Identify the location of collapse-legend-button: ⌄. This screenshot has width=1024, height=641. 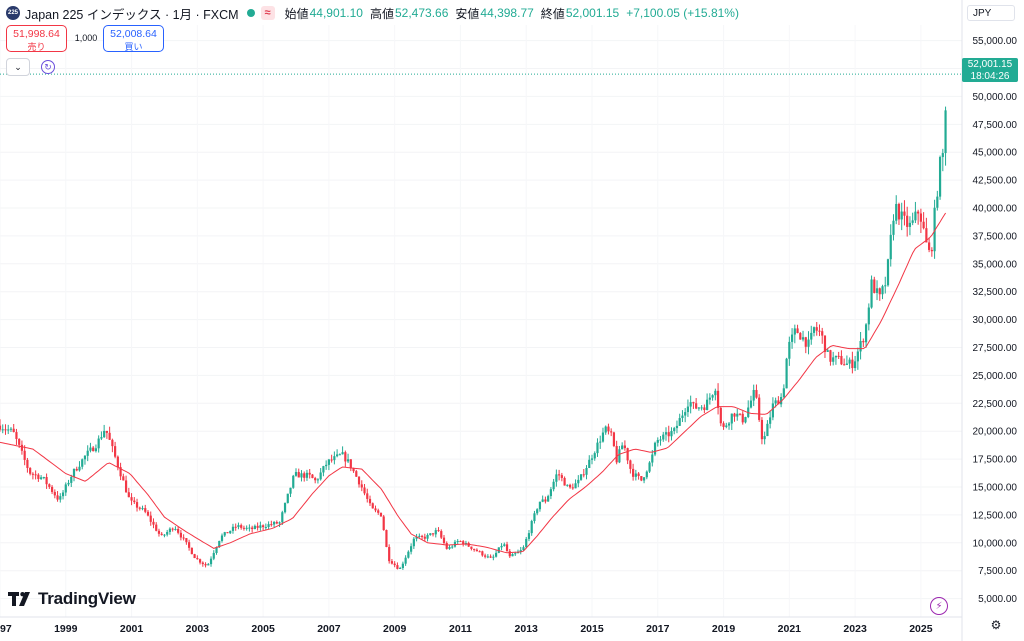
(18, 67).